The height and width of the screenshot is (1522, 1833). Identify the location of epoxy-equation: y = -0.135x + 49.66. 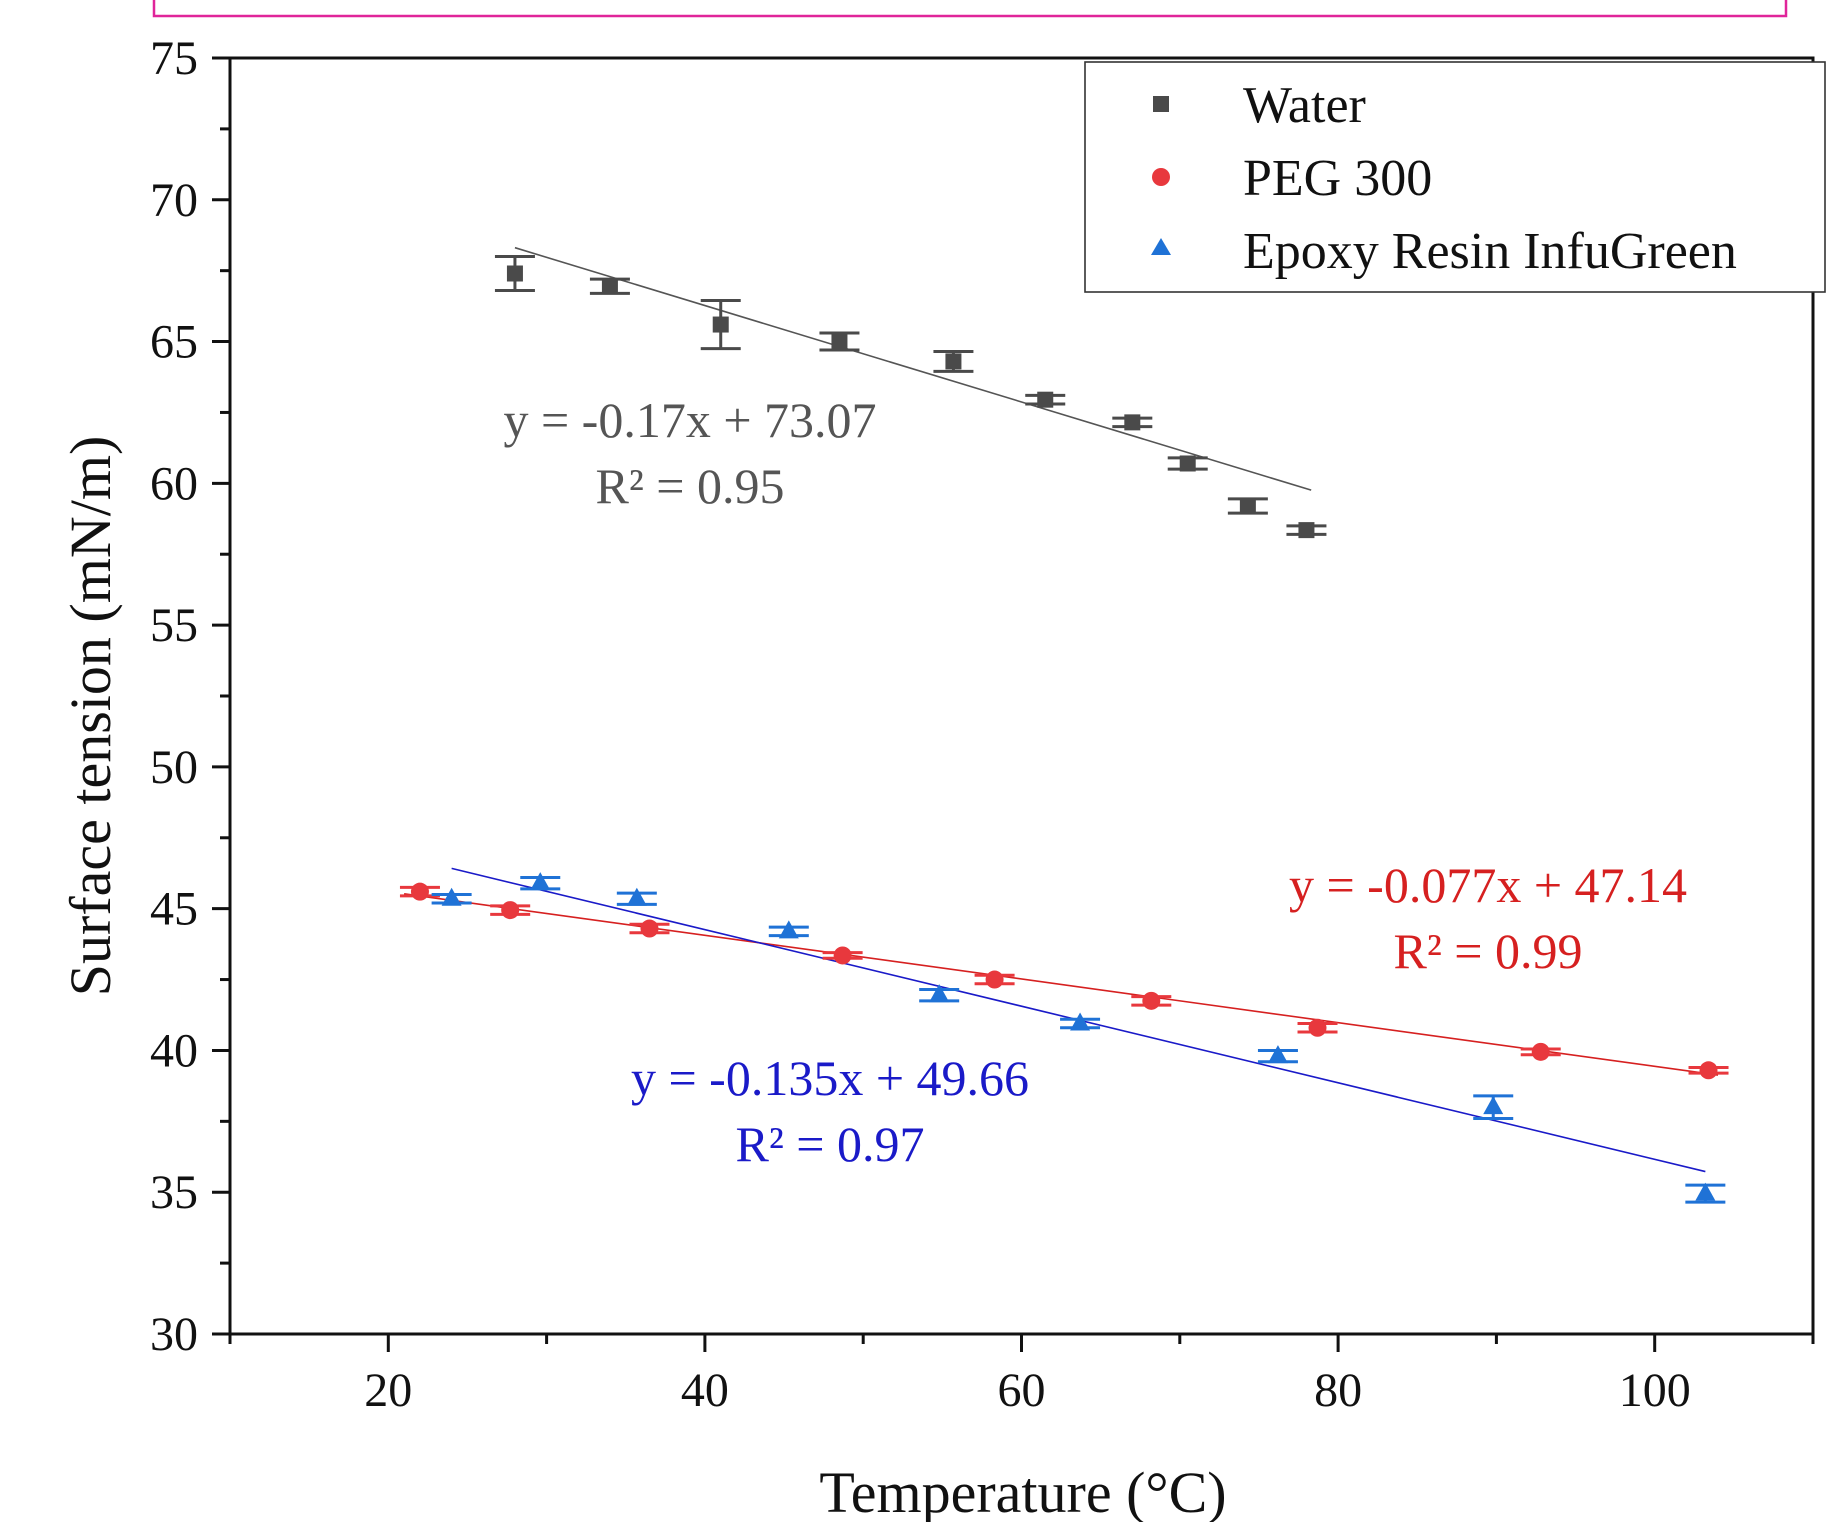
(830, 1078).